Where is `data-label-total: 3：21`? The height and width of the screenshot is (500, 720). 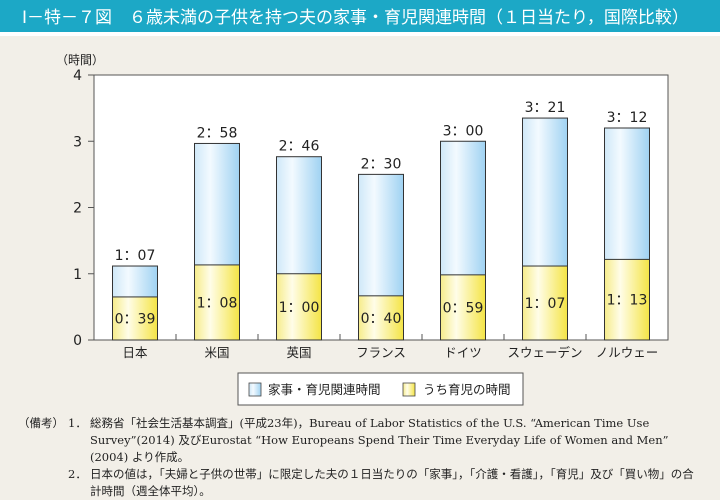 data-label-total: 3：21 is located at coordinates (545, 108).